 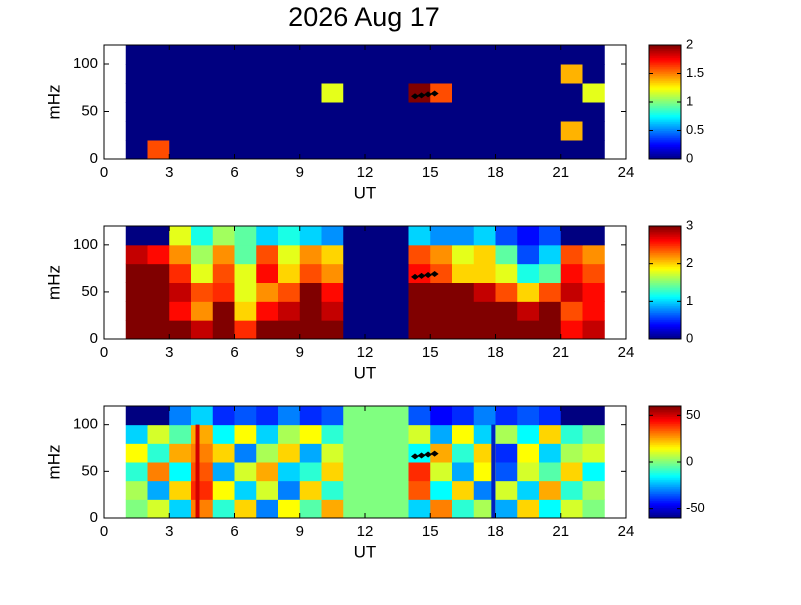 I want to click on y-axis-label: mHz, so click(x=53, y=462).